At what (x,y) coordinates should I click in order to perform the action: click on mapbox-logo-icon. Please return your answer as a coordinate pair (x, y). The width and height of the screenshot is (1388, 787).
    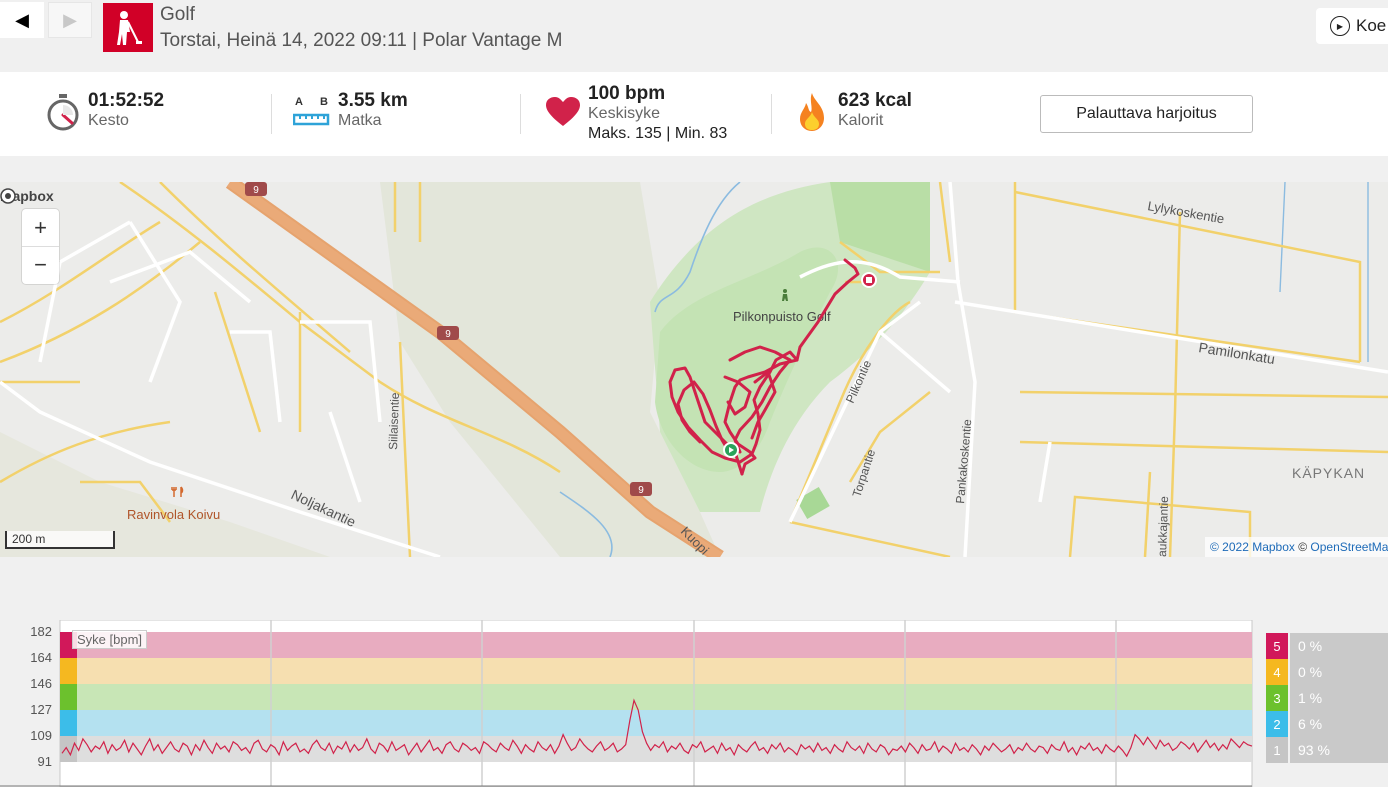
    Looking at the image, I should click on (8, 196).